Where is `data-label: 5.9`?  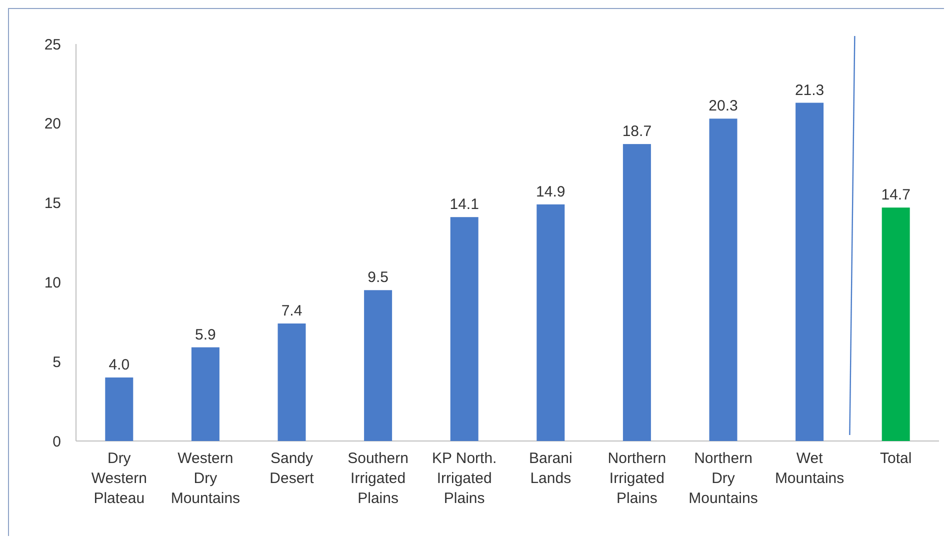
data-label: 5.9 is located at coordinates (205, 335).